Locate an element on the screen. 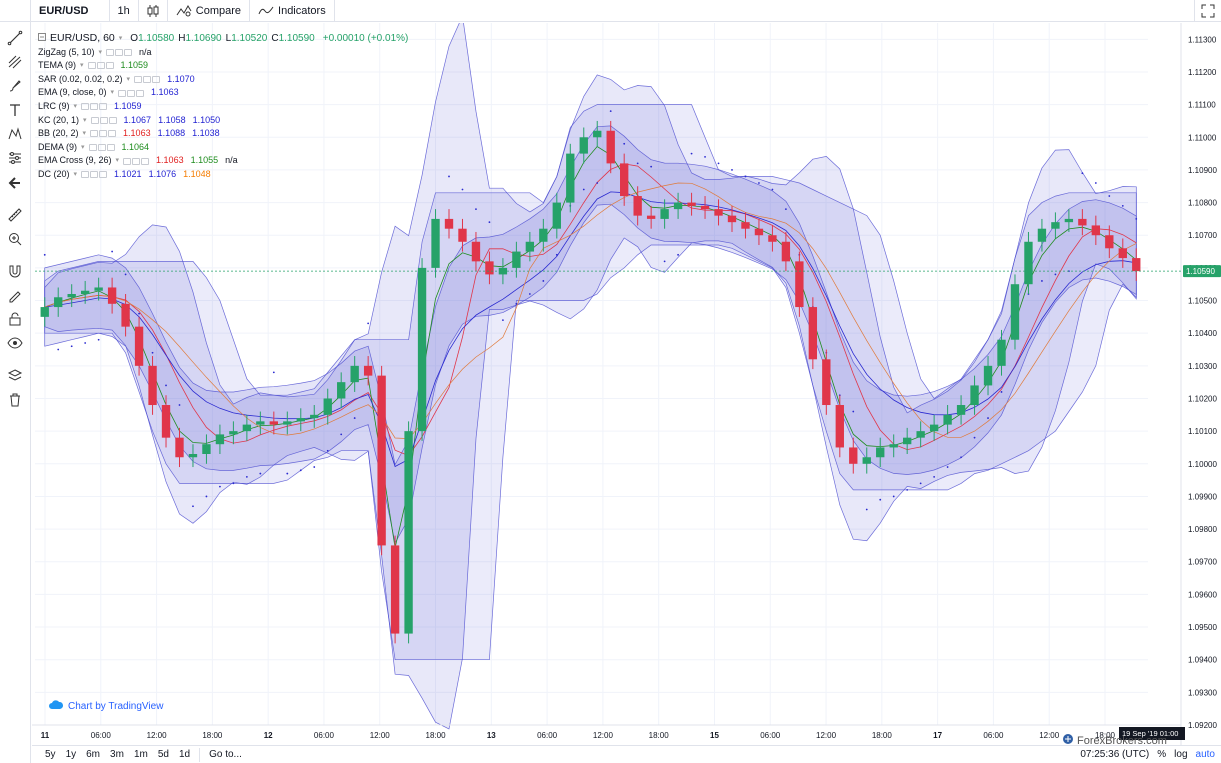  fib-tool-icon is located at coordinates (15, 62).